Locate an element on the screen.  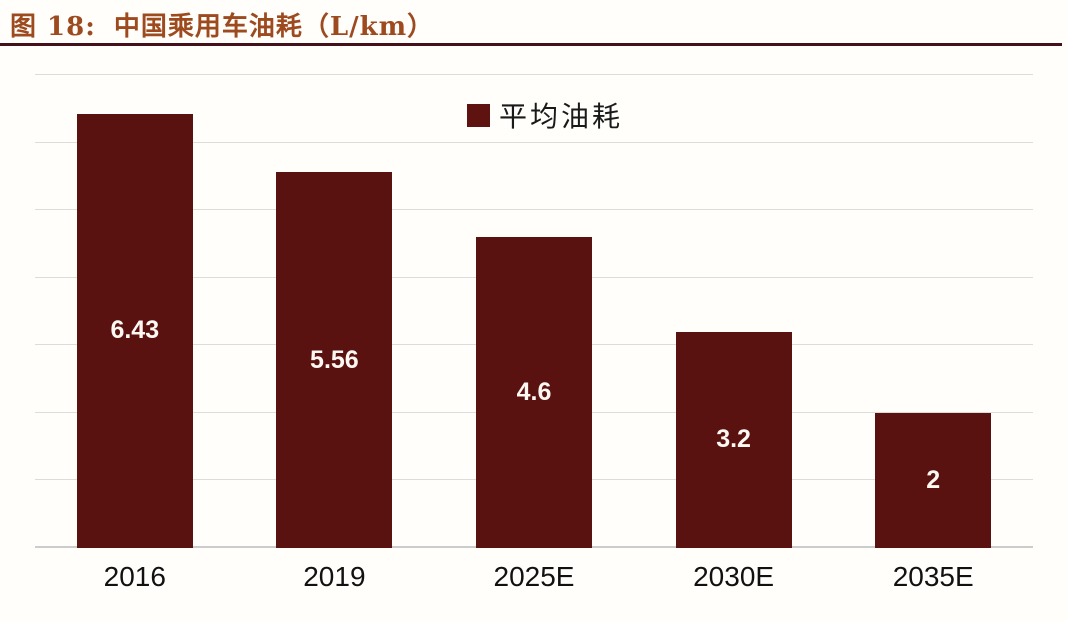
x-tick-label-2035E: 2035E is located at coordinates (933, 576).